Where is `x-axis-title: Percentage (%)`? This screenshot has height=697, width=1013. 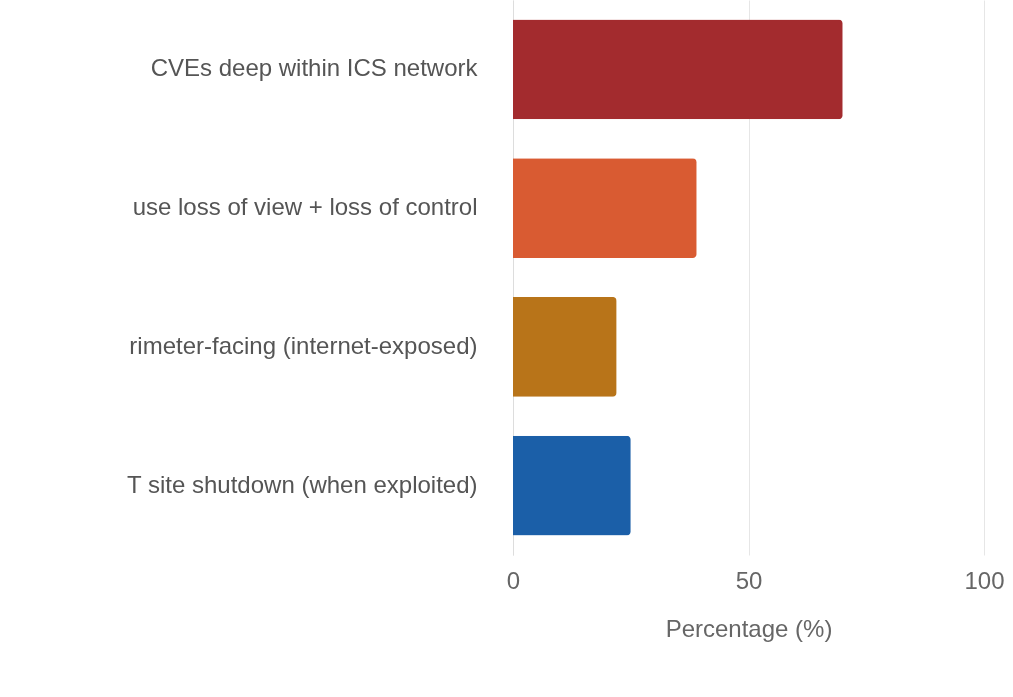 x-axis-title: Percentage (%) is located at coordinates (749, 628).